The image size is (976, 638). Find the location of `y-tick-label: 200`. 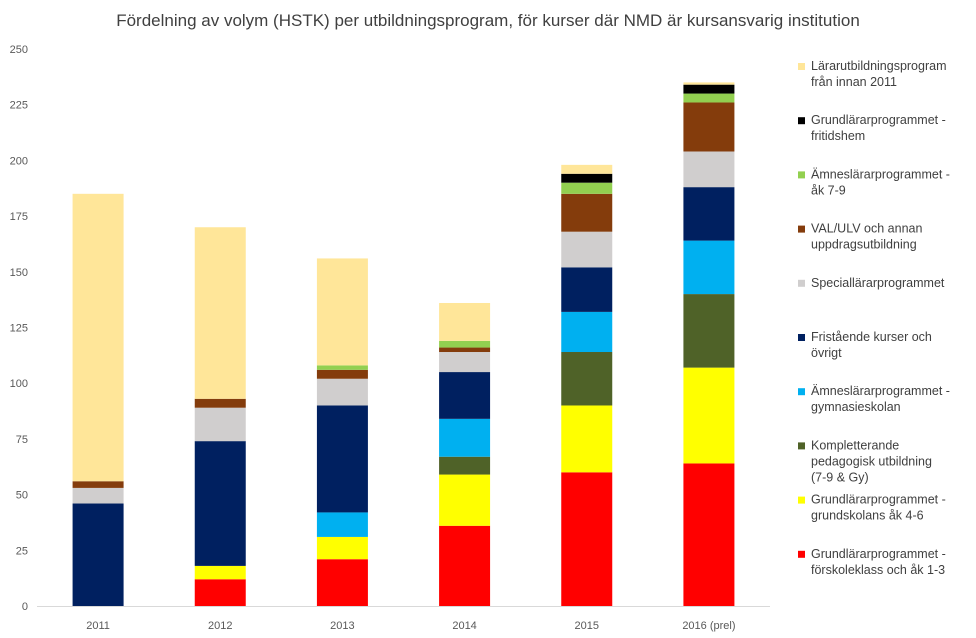

y-tick-label: 200 is located at coordinates (19, 161).